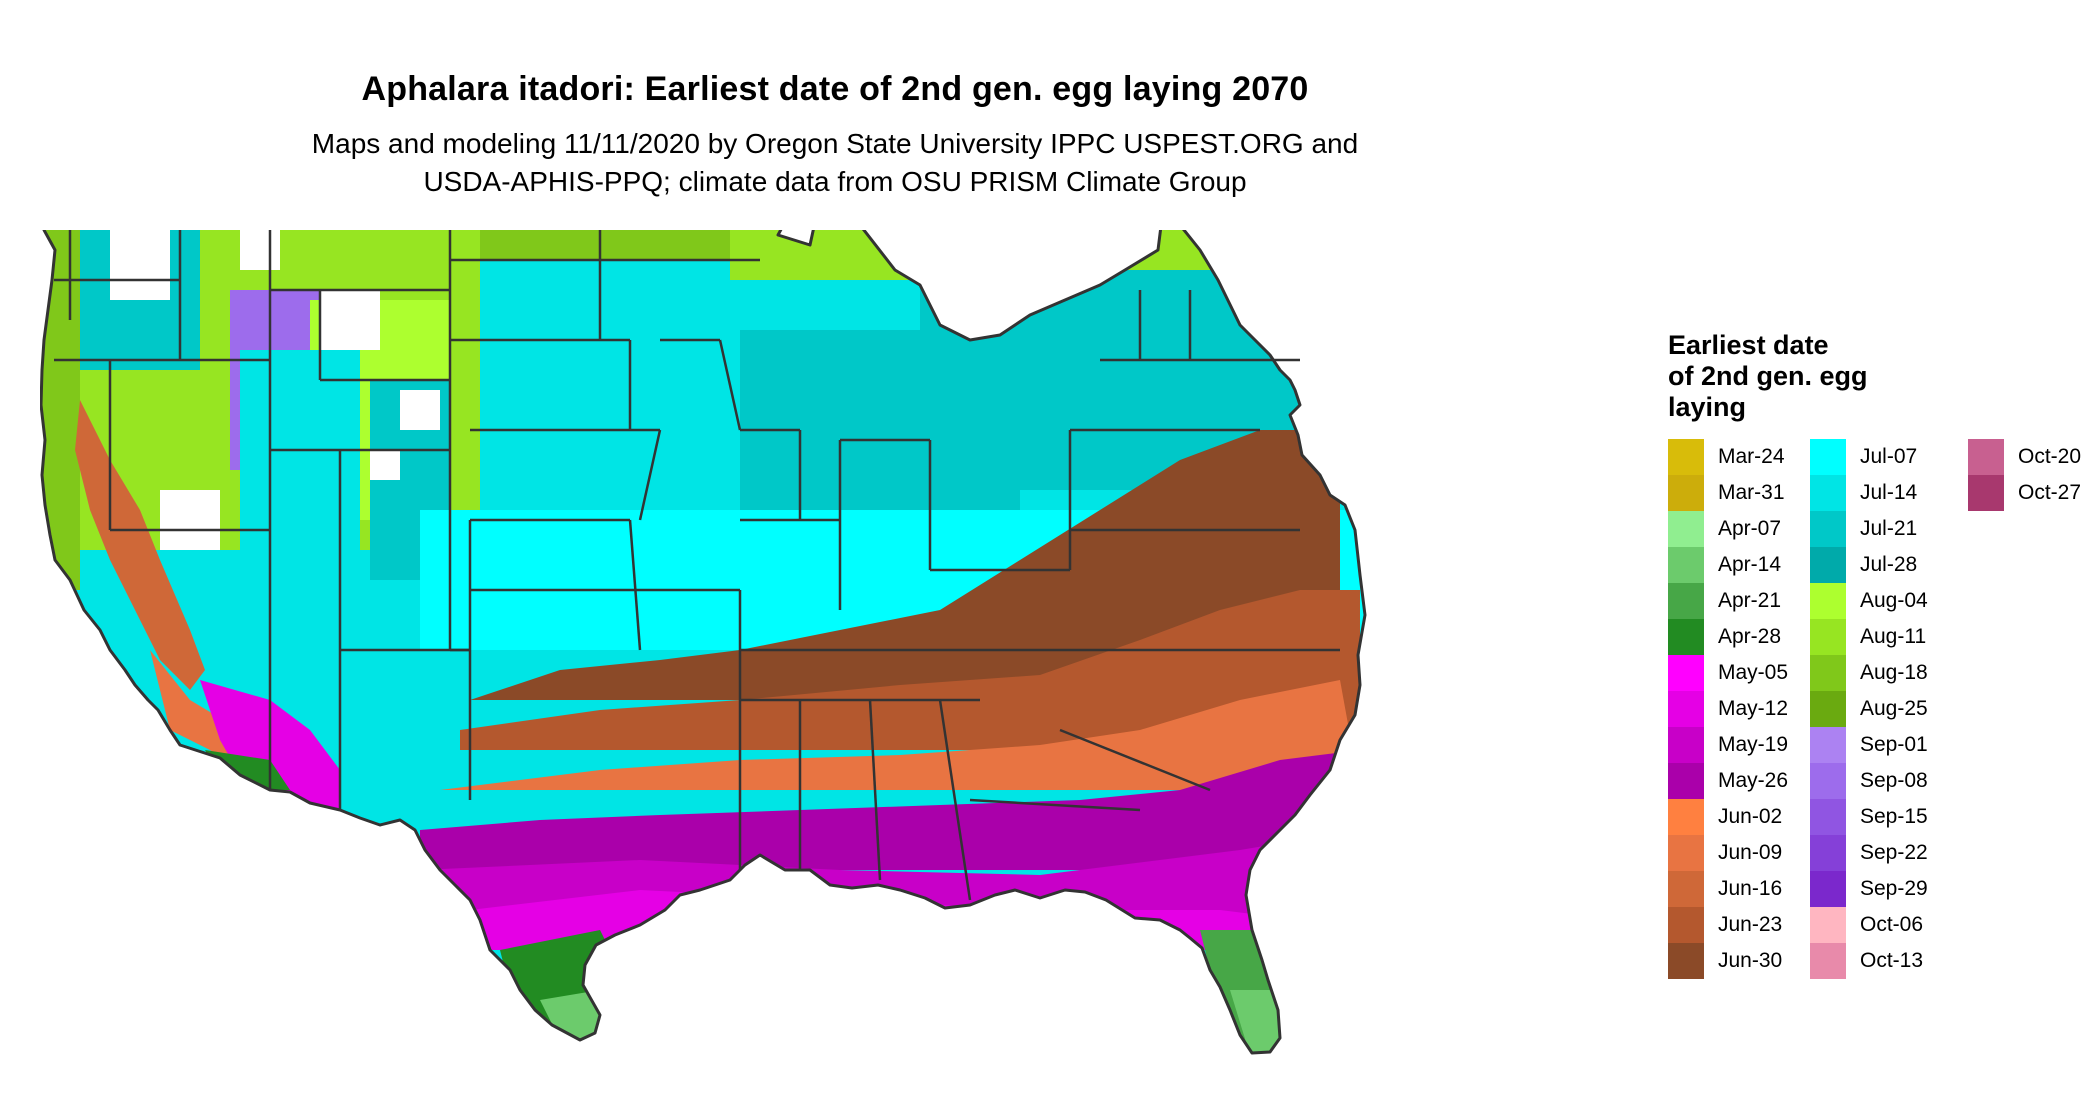  I want to click on legend-label: Apr-28, so click(1750, 636).